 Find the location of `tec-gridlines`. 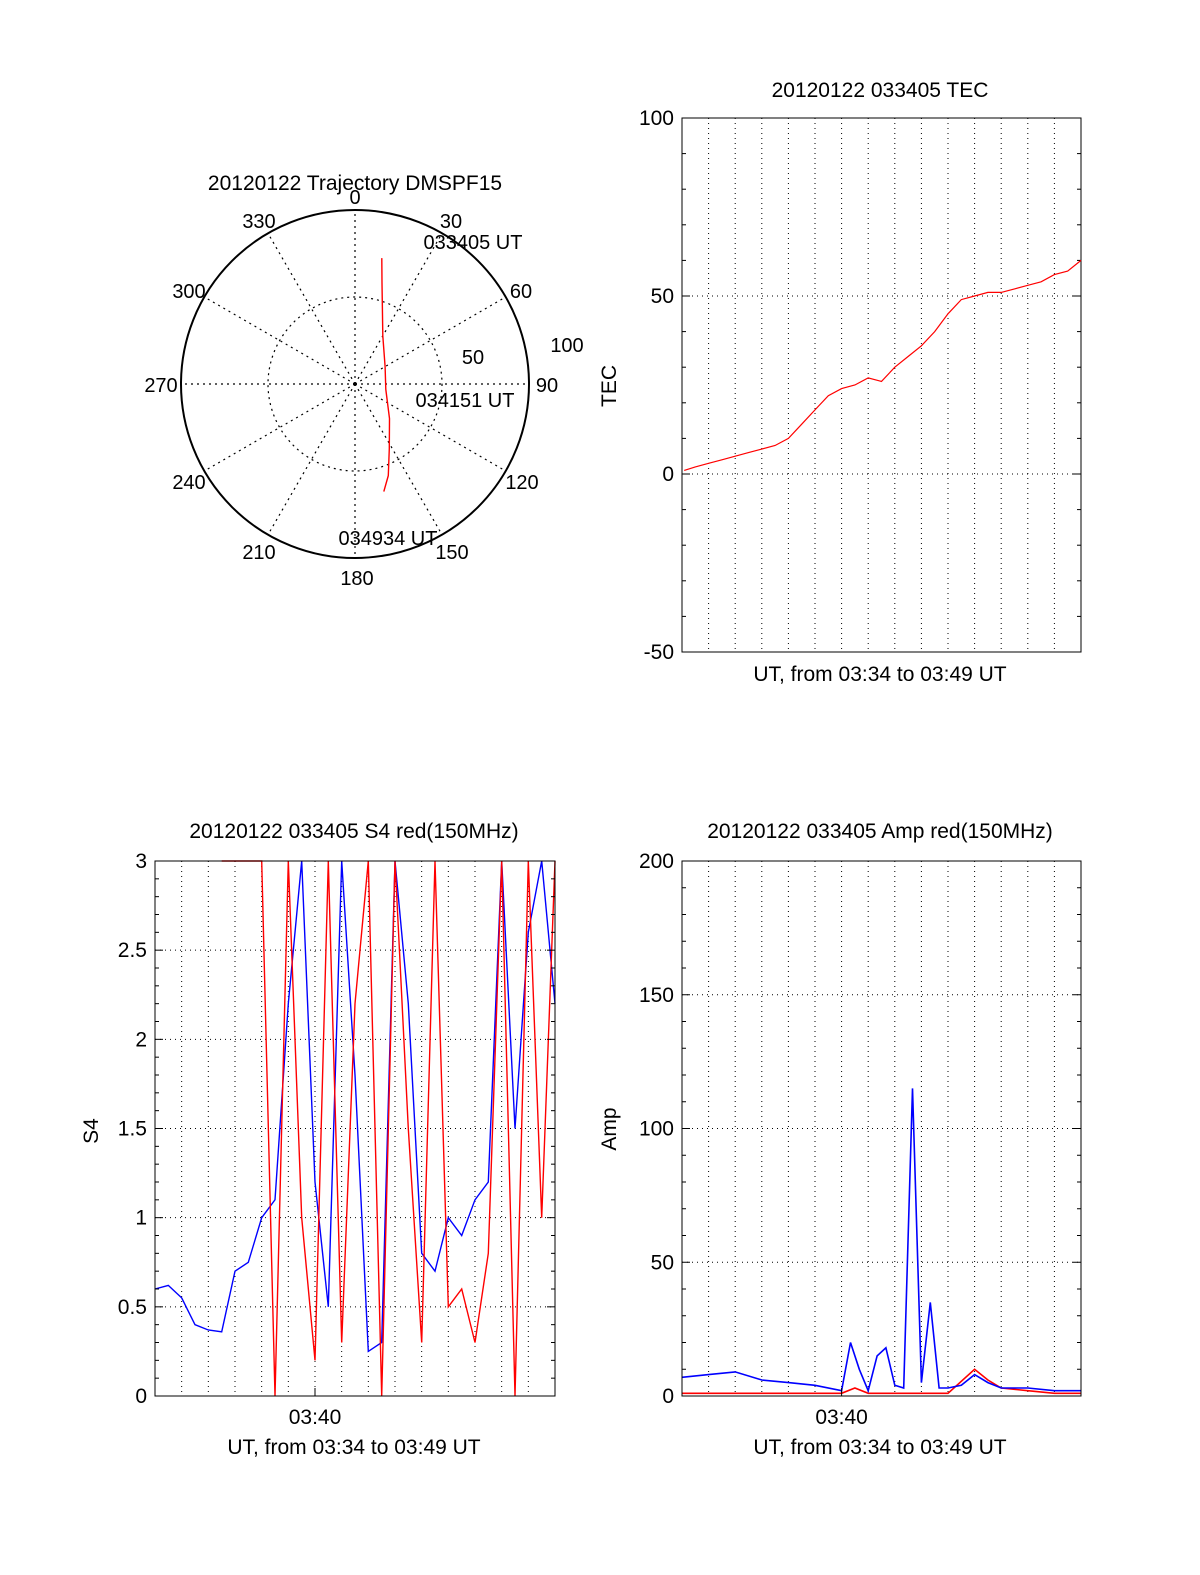

tec-gridlines is located at coordinates (881, 385).